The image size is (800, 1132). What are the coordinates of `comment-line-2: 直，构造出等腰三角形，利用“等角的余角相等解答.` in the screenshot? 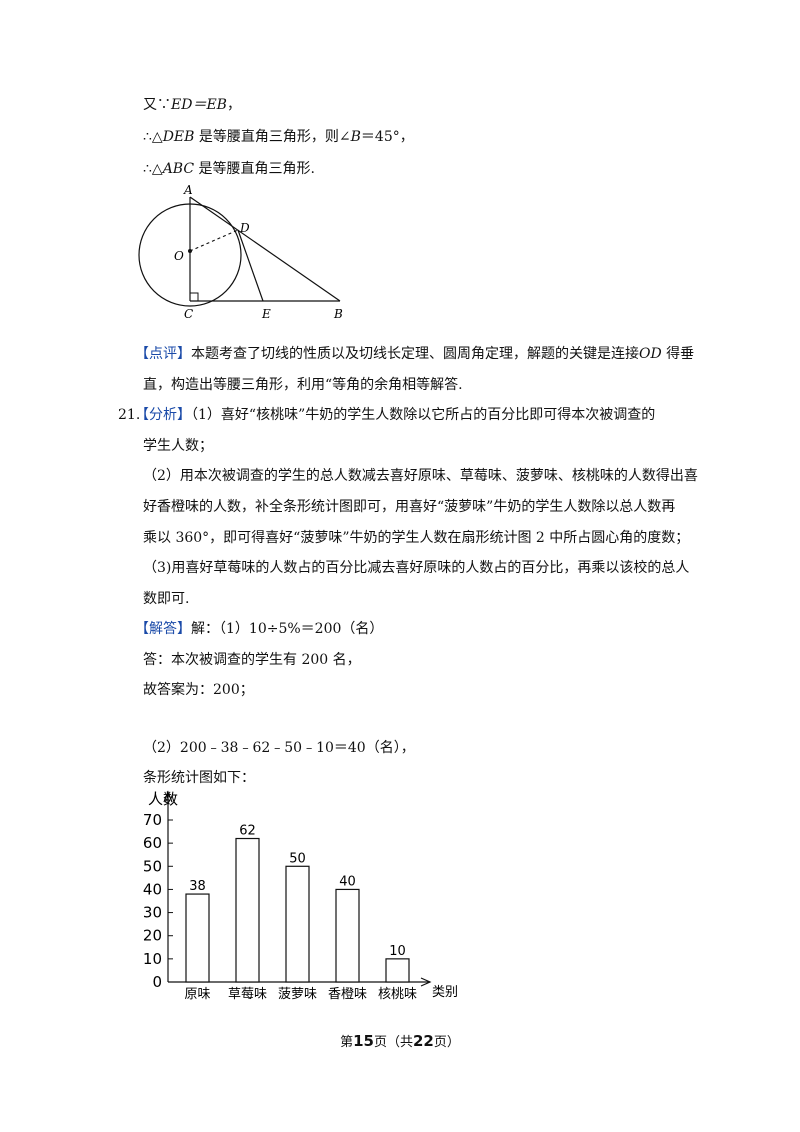 It's located at (303, 385).